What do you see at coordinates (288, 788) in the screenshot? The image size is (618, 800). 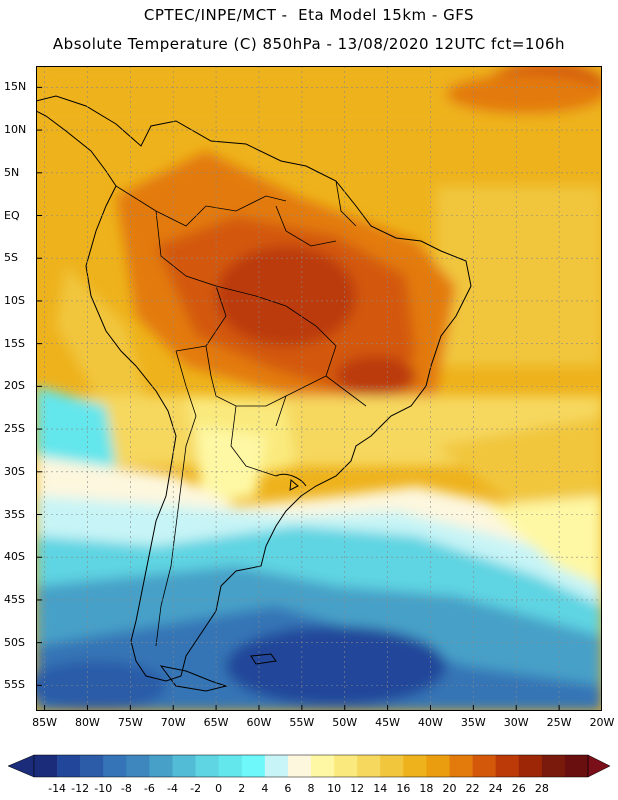 I see `colorbar-label: 6` at bounding box center [288, 788].